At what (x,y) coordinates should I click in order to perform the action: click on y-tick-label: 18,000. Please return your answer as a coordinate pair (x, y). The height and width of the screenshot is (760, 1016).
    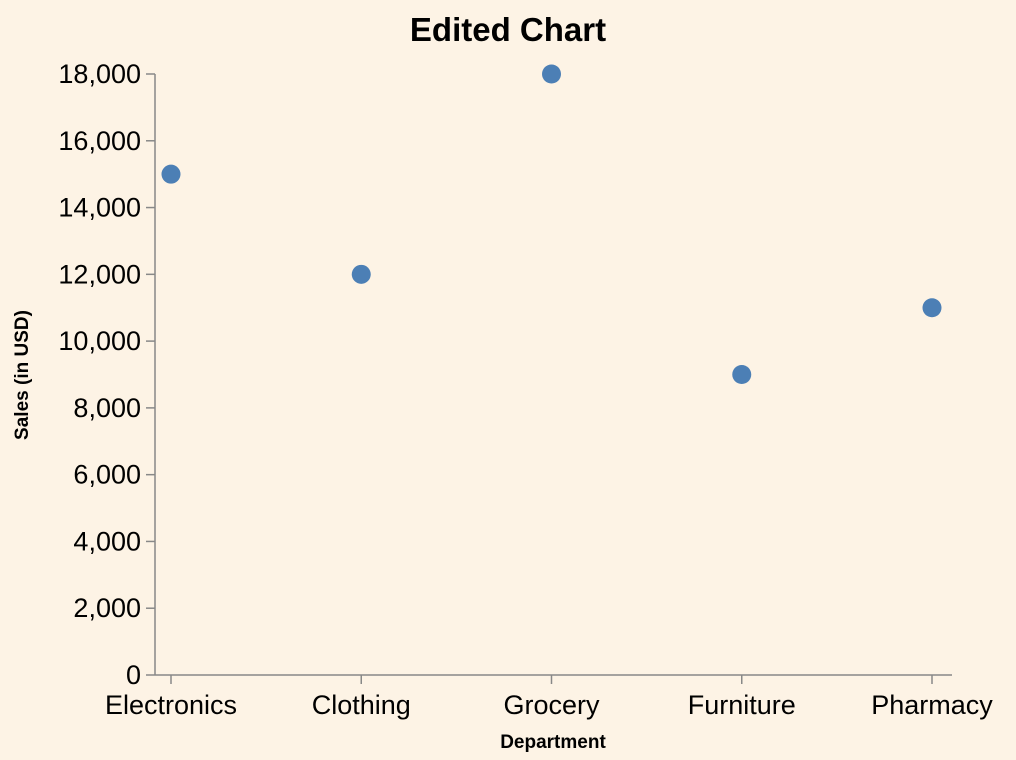
    Looking at the image, I should click on (99, 74).